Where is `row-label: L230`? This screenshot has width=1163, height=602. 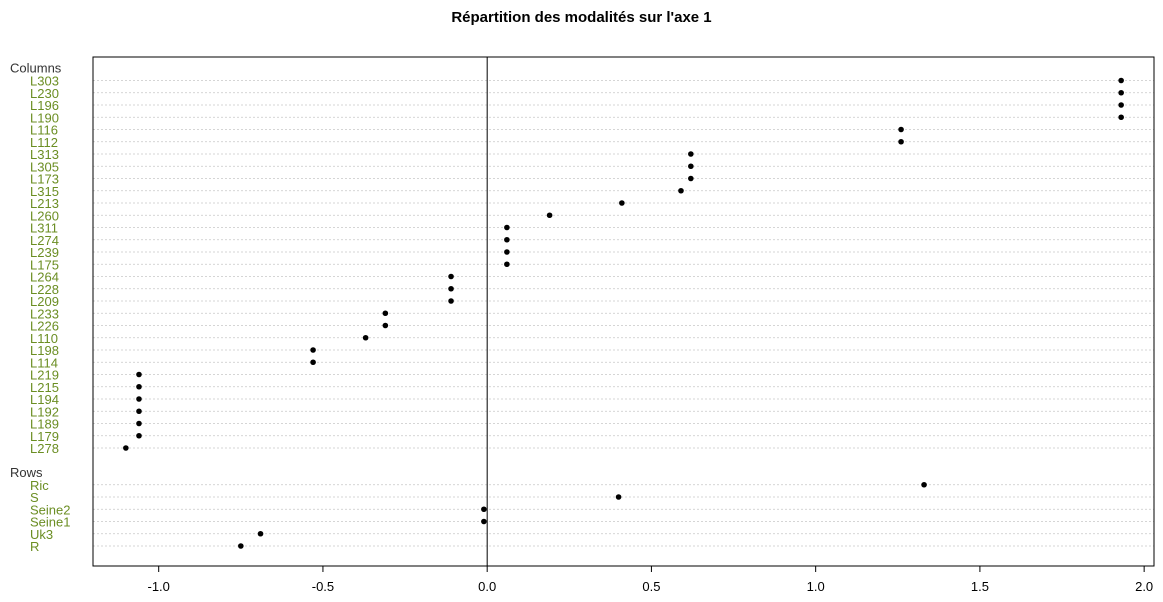 row-label: L230 is located at coordinates (44, 93).